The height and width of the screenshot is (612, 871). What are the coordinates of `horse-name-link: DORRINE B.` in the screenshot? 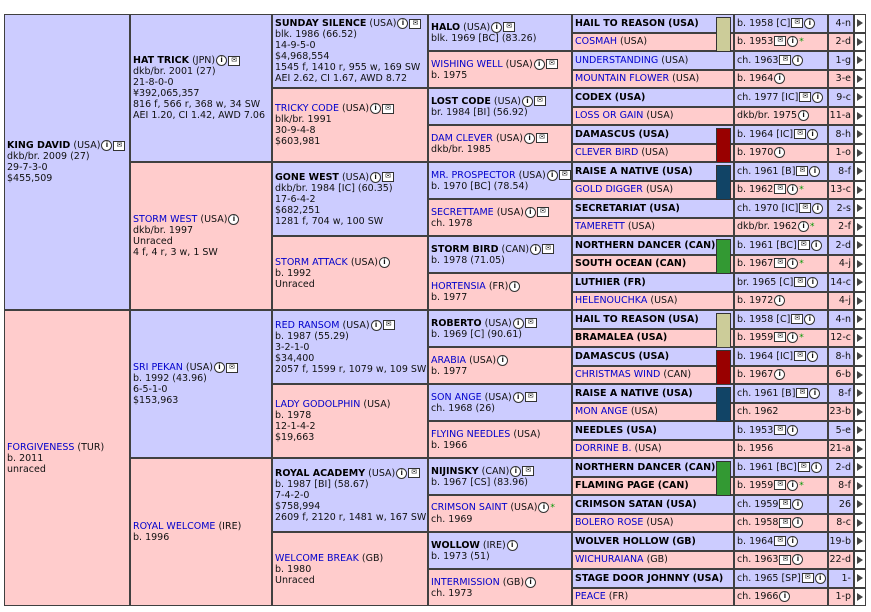 It's located at (603, 449).